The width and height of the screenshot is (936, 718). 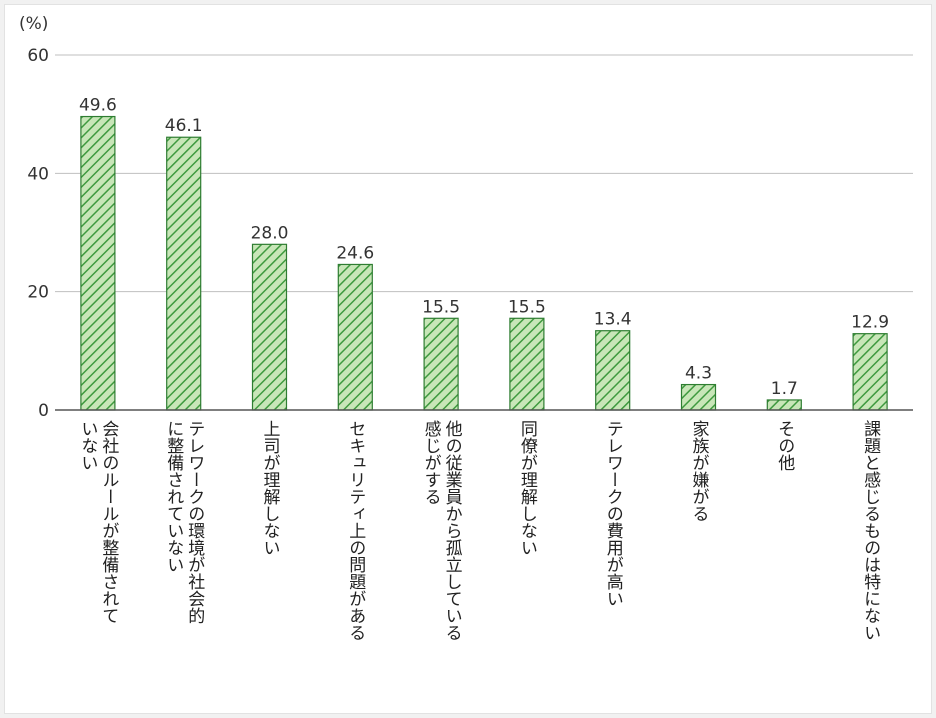 What do you see at coordinates (33, 24) in the screenshot?
I see `y-axis-unit-label: (%)` at bounding box center [33, 24].